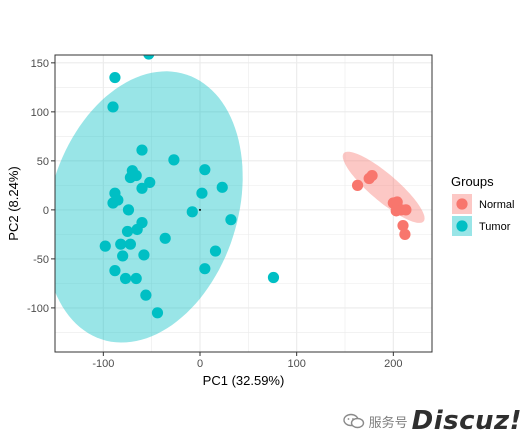 The image size is (530, 442). Describe the element at coordinates (466, 421) in the screenshot. I see `watermark-brand-logo: Discuz!` at that location.